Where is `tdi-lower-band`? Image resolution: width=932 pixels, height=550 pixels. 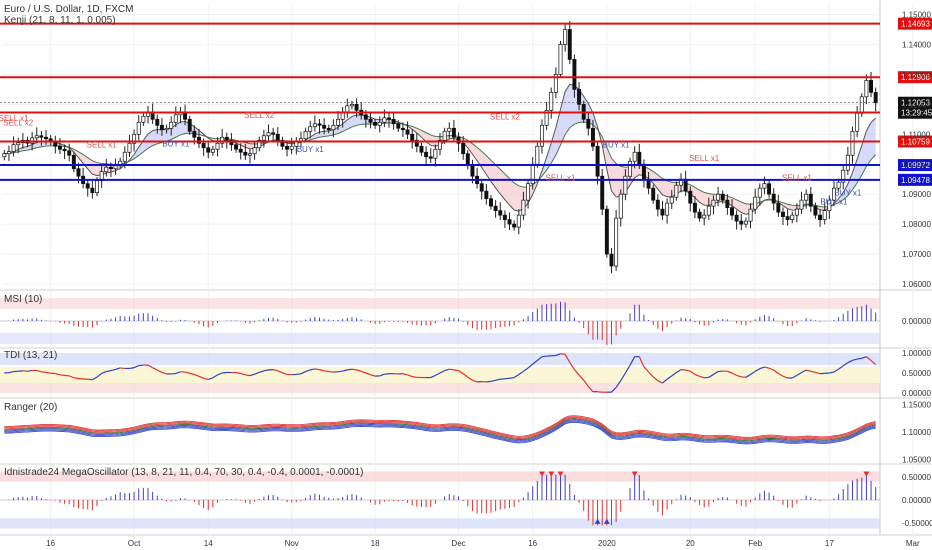 tdi-lower-band is located at coordinates (440, 388).